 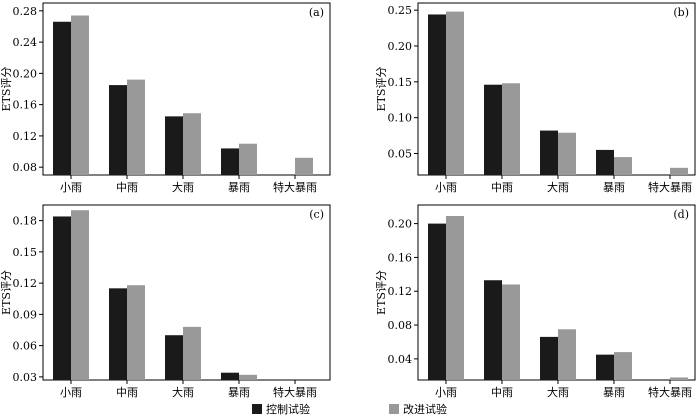 I want to click on legend-swatch-control, so click(x=257, y=409).